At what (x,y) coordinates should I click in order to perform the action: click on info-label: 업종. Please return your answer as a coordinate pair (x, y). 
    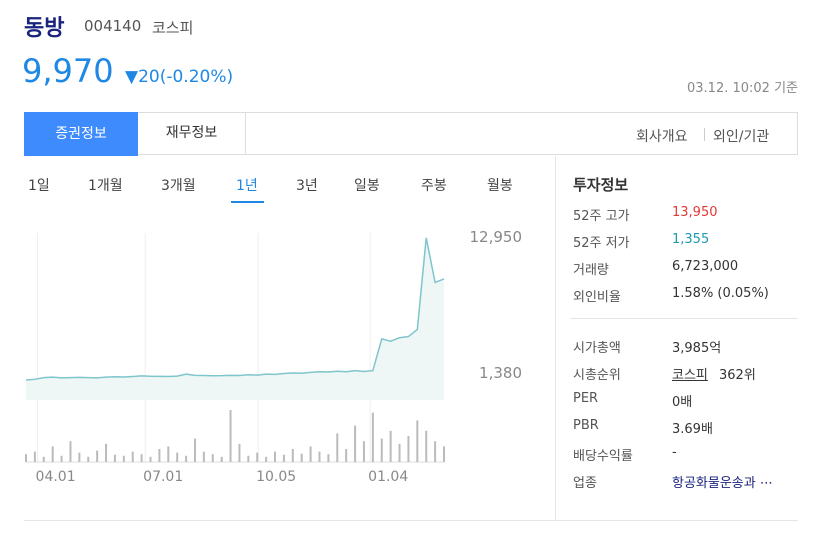
    Looking at the image, I should click on (585, 483).